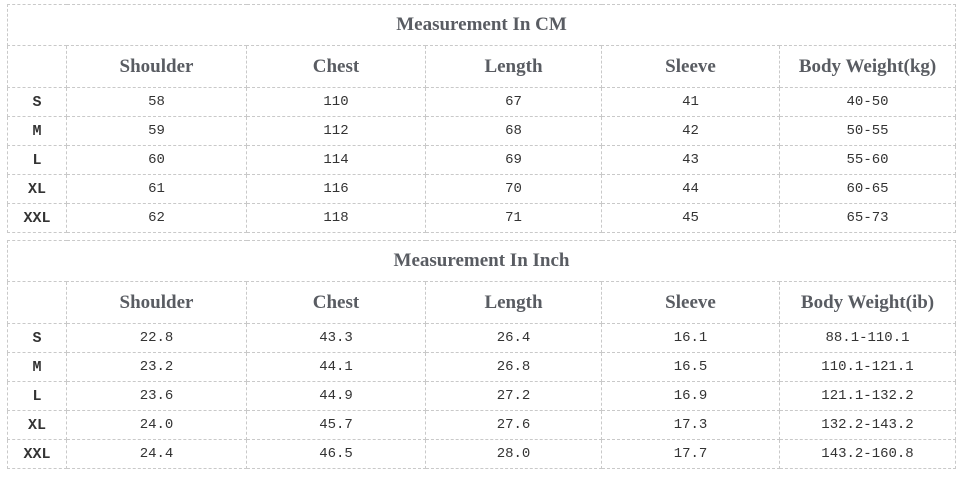 This screenshot has width=962, height=477. I want to click on data-cell: 24.4, so click(156, 454).